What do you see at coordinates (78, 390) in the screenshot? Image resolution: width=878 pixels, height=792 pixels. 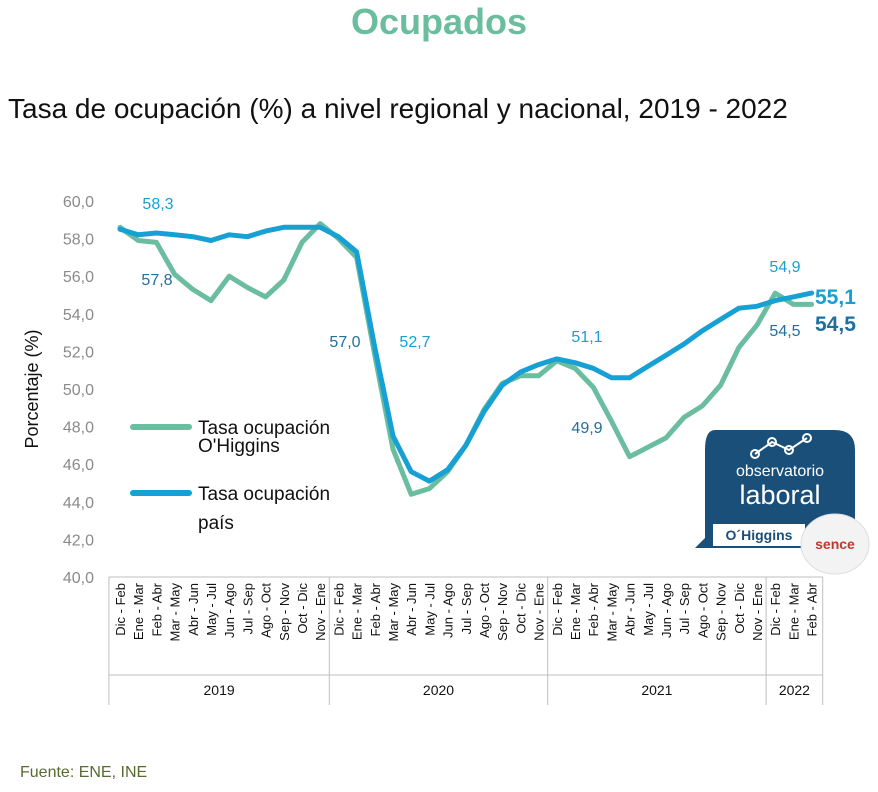 I see `y-tick-label: 50,0` at bounding box center [78, 390].